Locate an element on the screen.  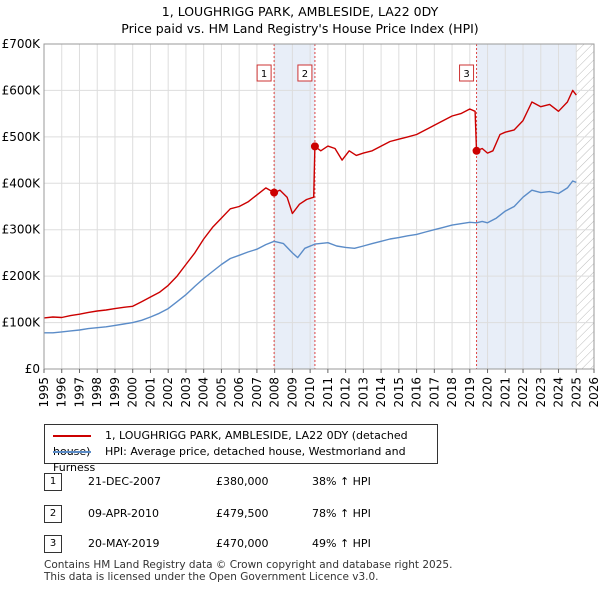
chart-title: 1, LOUGHRIGG PARK, AMBLESIDE, LA22 0DY is located at coordinates (300, 11).